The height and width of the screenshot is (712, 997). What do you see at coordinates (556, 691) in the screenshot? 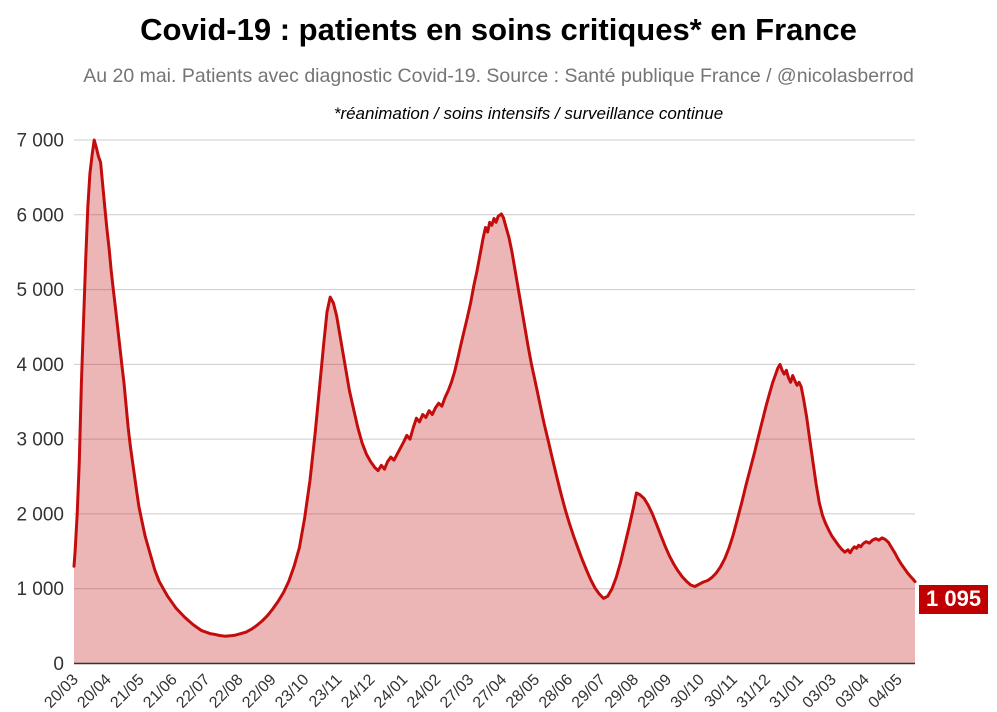
I see `x-tick-label: 28/06` at bounding box center [556, 691].